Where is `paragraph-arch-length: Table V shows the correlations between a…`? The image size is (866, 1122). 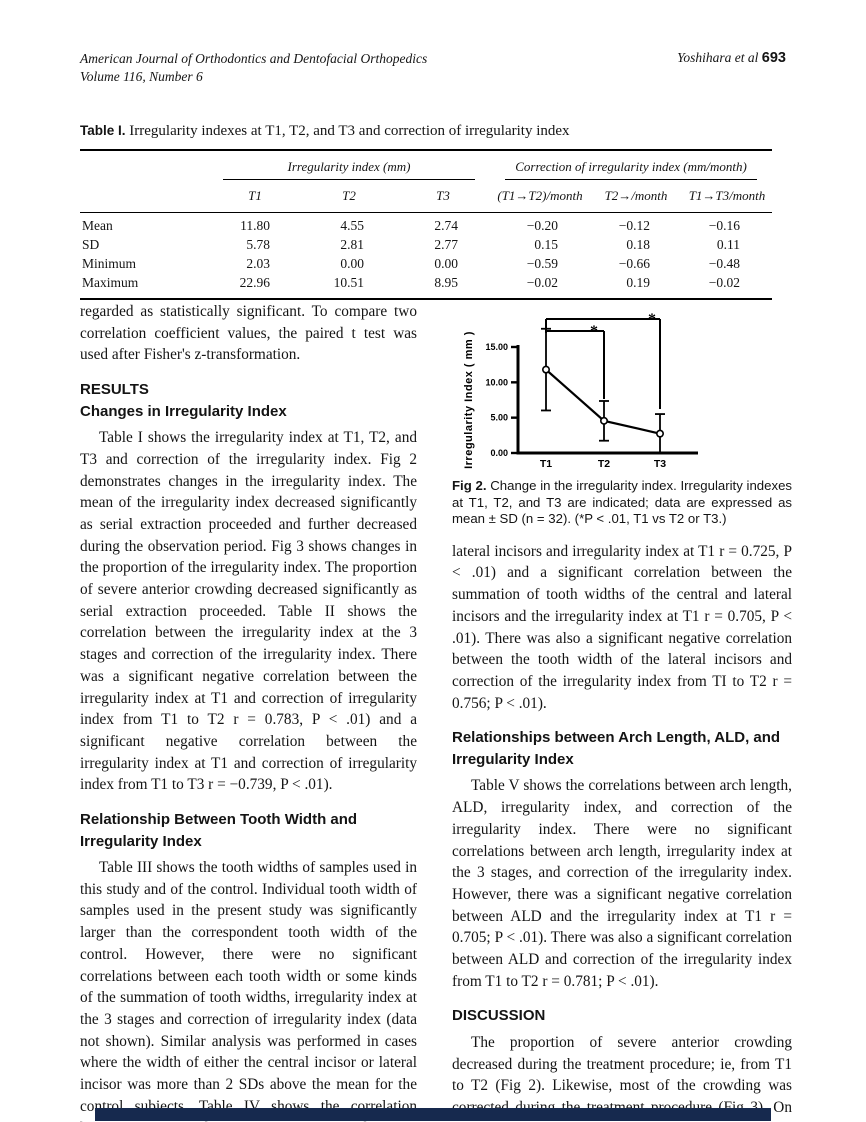
paragraph-arch-length: Table V shows the correlations between a… is located at coordinates (622, 883).